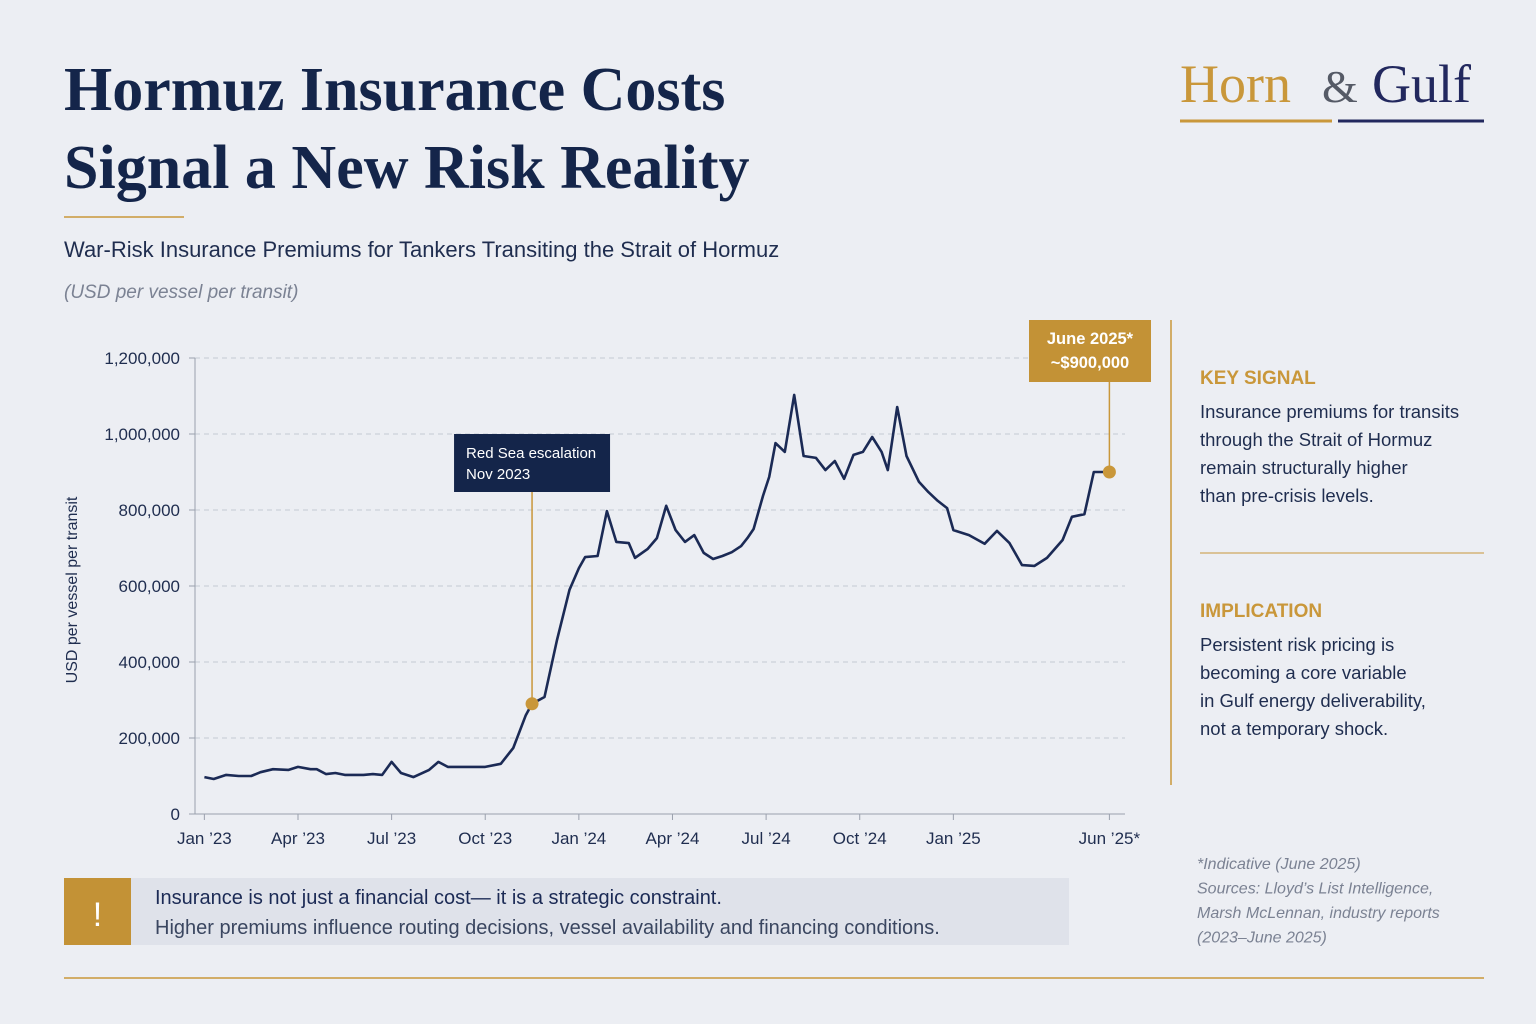 The image size is (1536, 1024). What do you see at coordinates (149, 738) in the screenshot?
I see `y-tick-label: 200,000` at bounding box center [149, 738].